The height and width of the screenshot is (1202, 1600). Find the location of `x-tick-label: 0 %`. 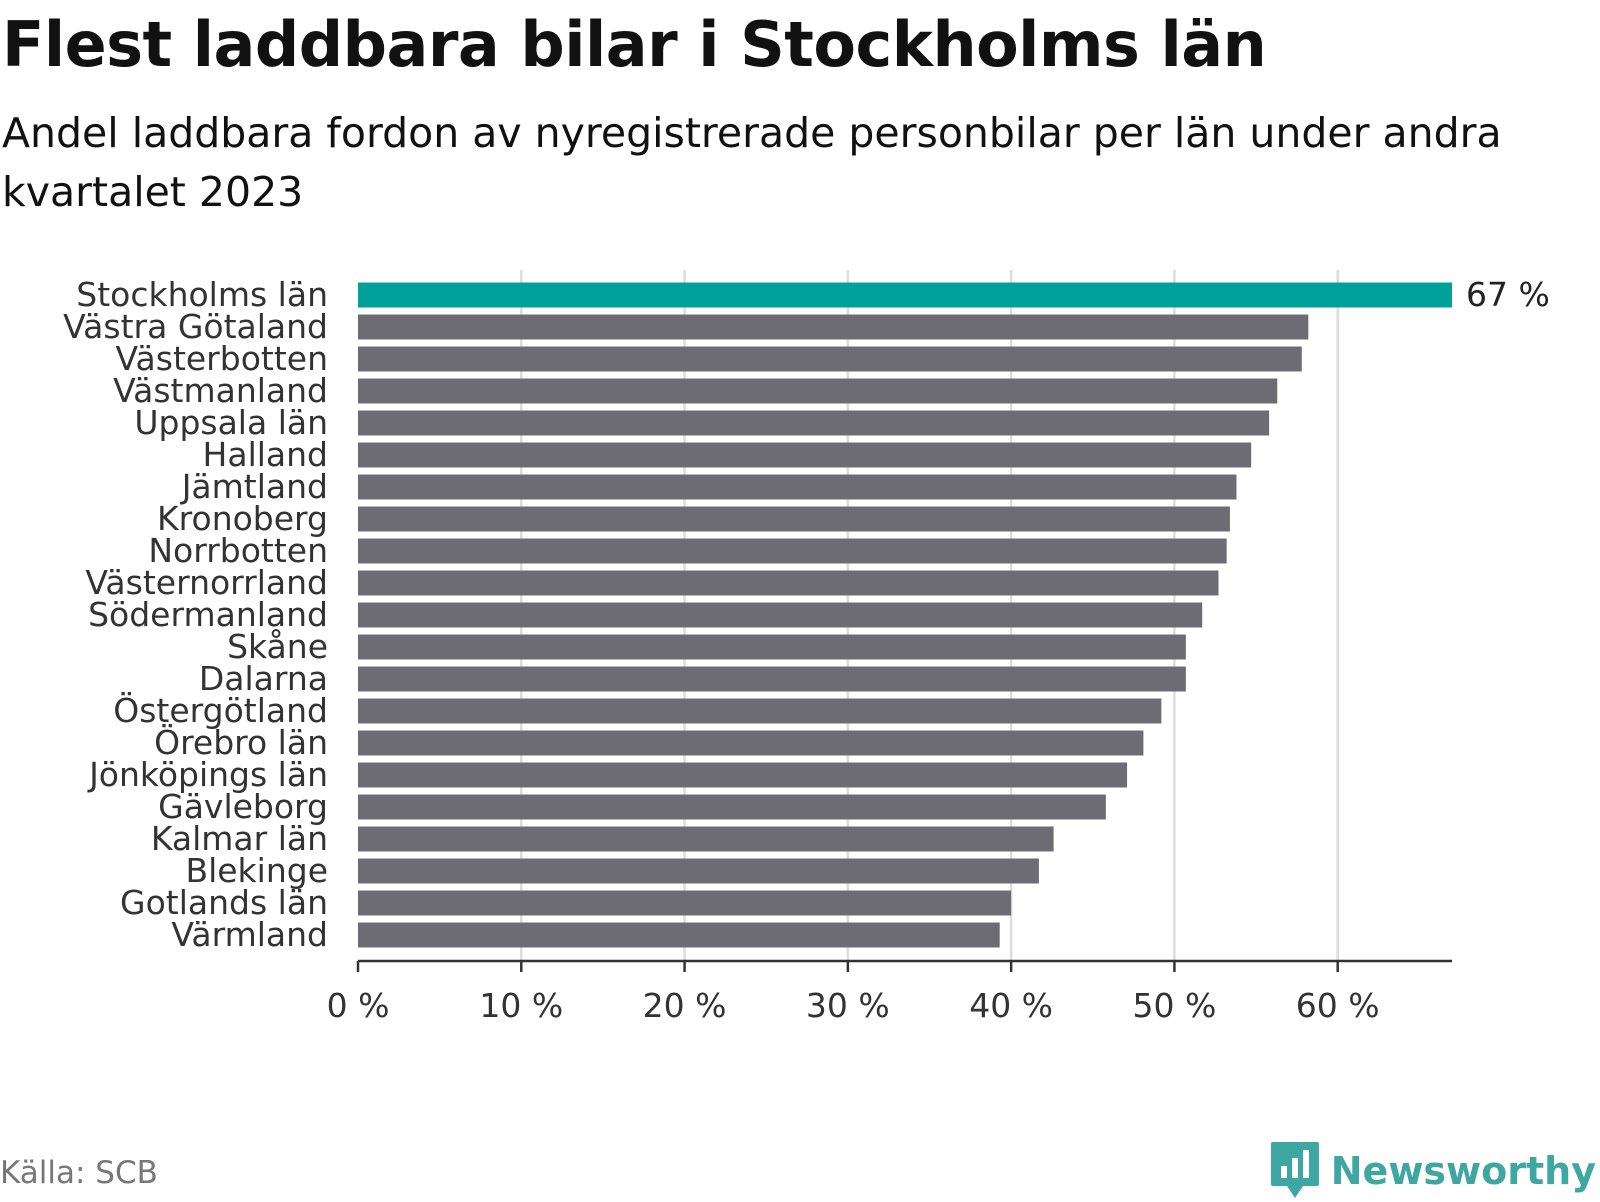

x-tick-label: 0 % is located at coordinates (358, 1005).